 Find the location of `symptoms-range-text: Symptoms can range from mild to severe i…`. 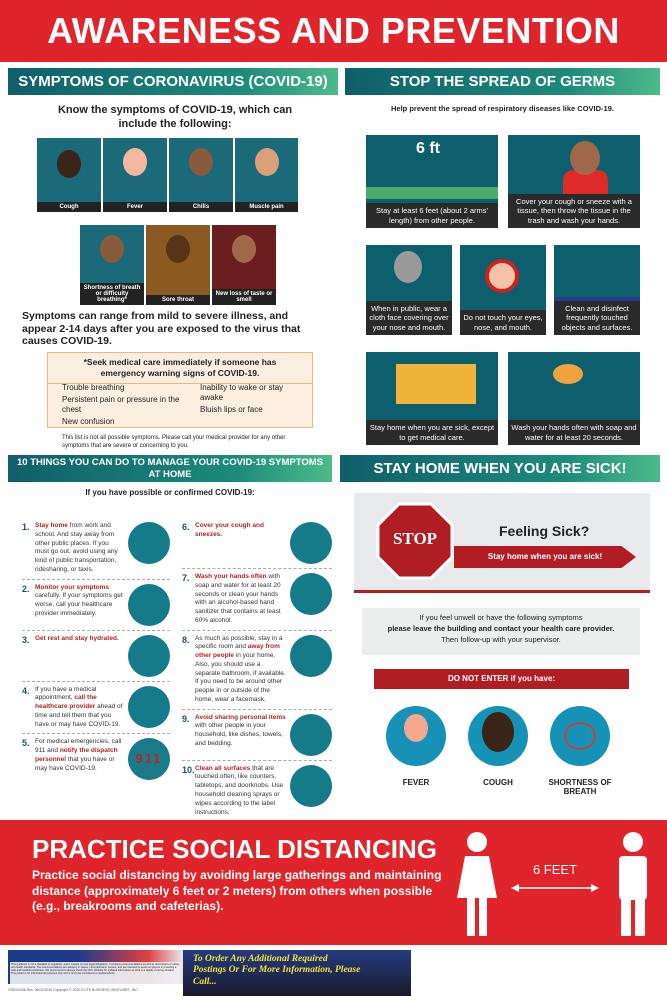

symptoms-range-text: Symptoms can range from mild to severe i… is located at coordinates (161, 329).